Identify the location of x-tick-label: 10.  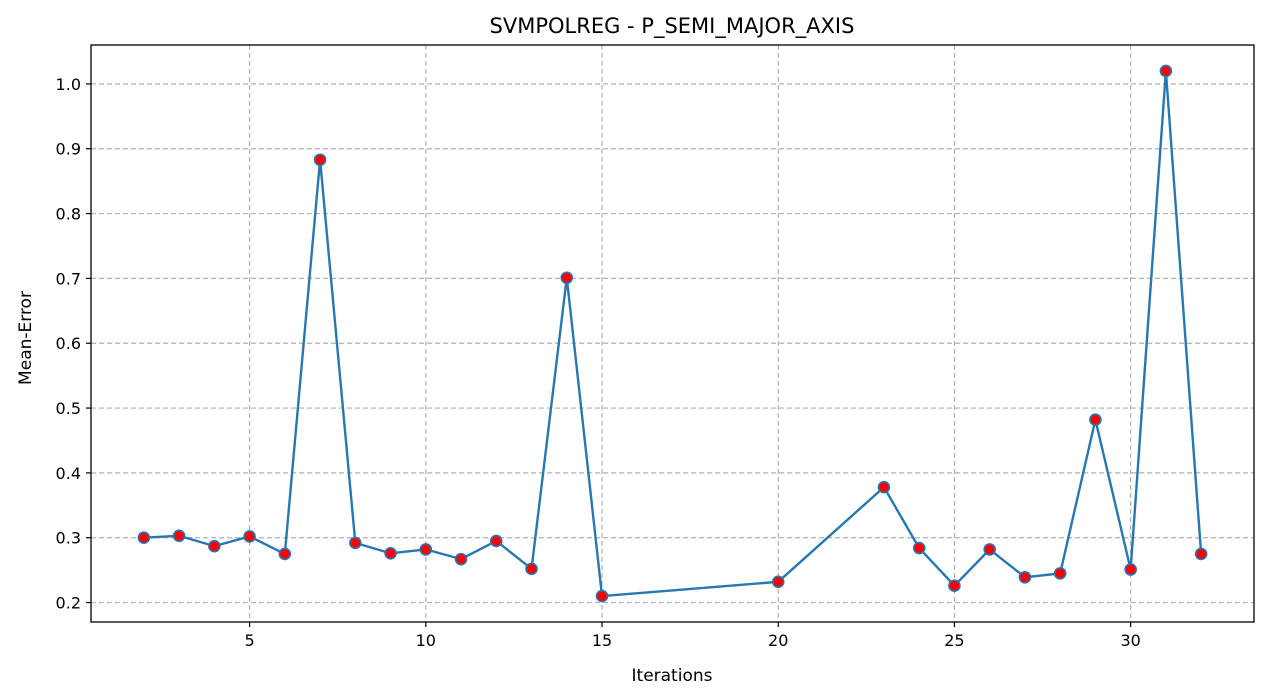
(426, 640).